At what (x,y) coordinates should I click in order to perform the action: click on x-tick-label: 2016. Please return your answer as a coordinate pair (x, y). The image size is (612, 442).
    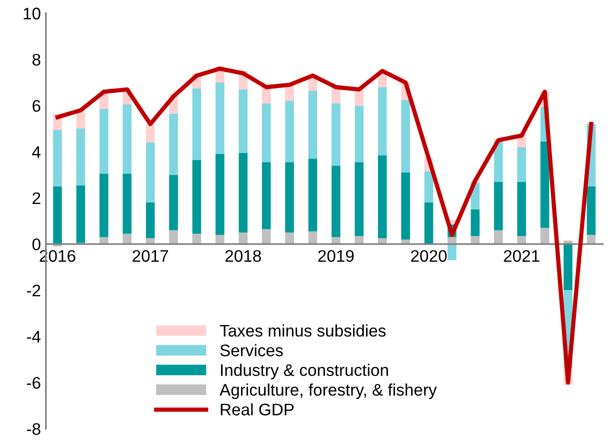
    Looking at the image, I should click on (58, 256).